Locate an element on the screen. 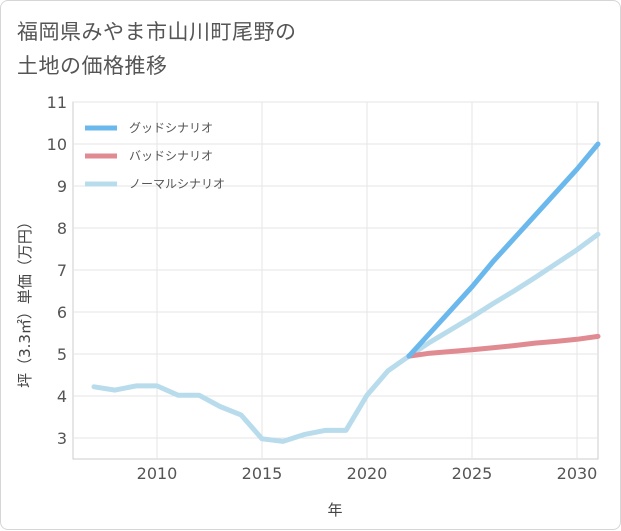  x-tick-label: 2010 is located at coordinates (157, 473).